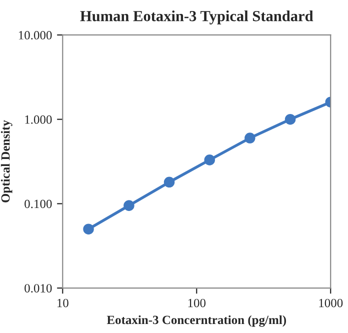 This screenshot has width=348, height=333. What do you see at coordinates (331, 303) in the screenshot?
I see `x-tick-label: 1000` at bounding box center [331, 303].